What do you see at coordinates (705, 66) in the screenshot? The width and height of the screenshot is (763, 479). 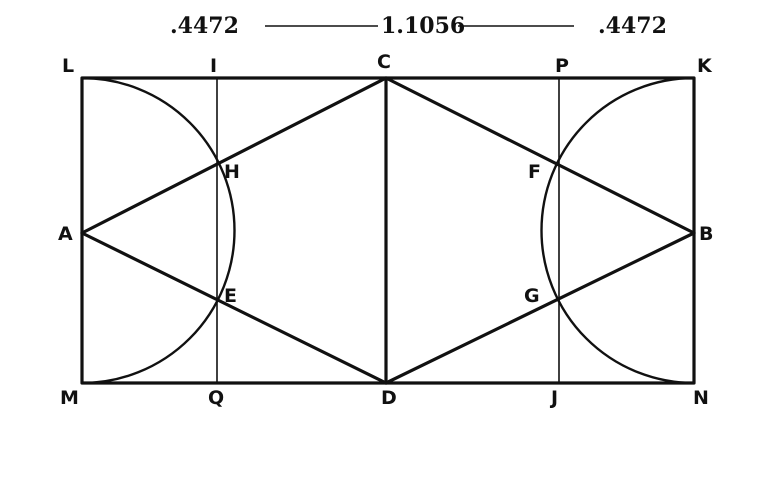 I see `label-K: K` at bounding box center [705, 66].